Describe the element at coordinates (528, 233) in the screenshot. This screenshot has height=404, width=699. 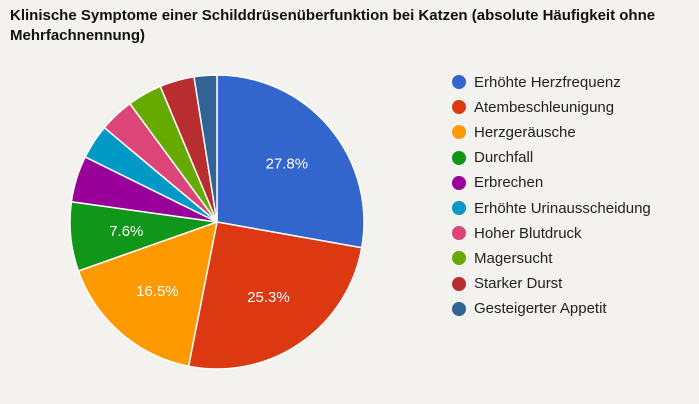
I see `legend-label: Hoher Blutdruck` at that location.